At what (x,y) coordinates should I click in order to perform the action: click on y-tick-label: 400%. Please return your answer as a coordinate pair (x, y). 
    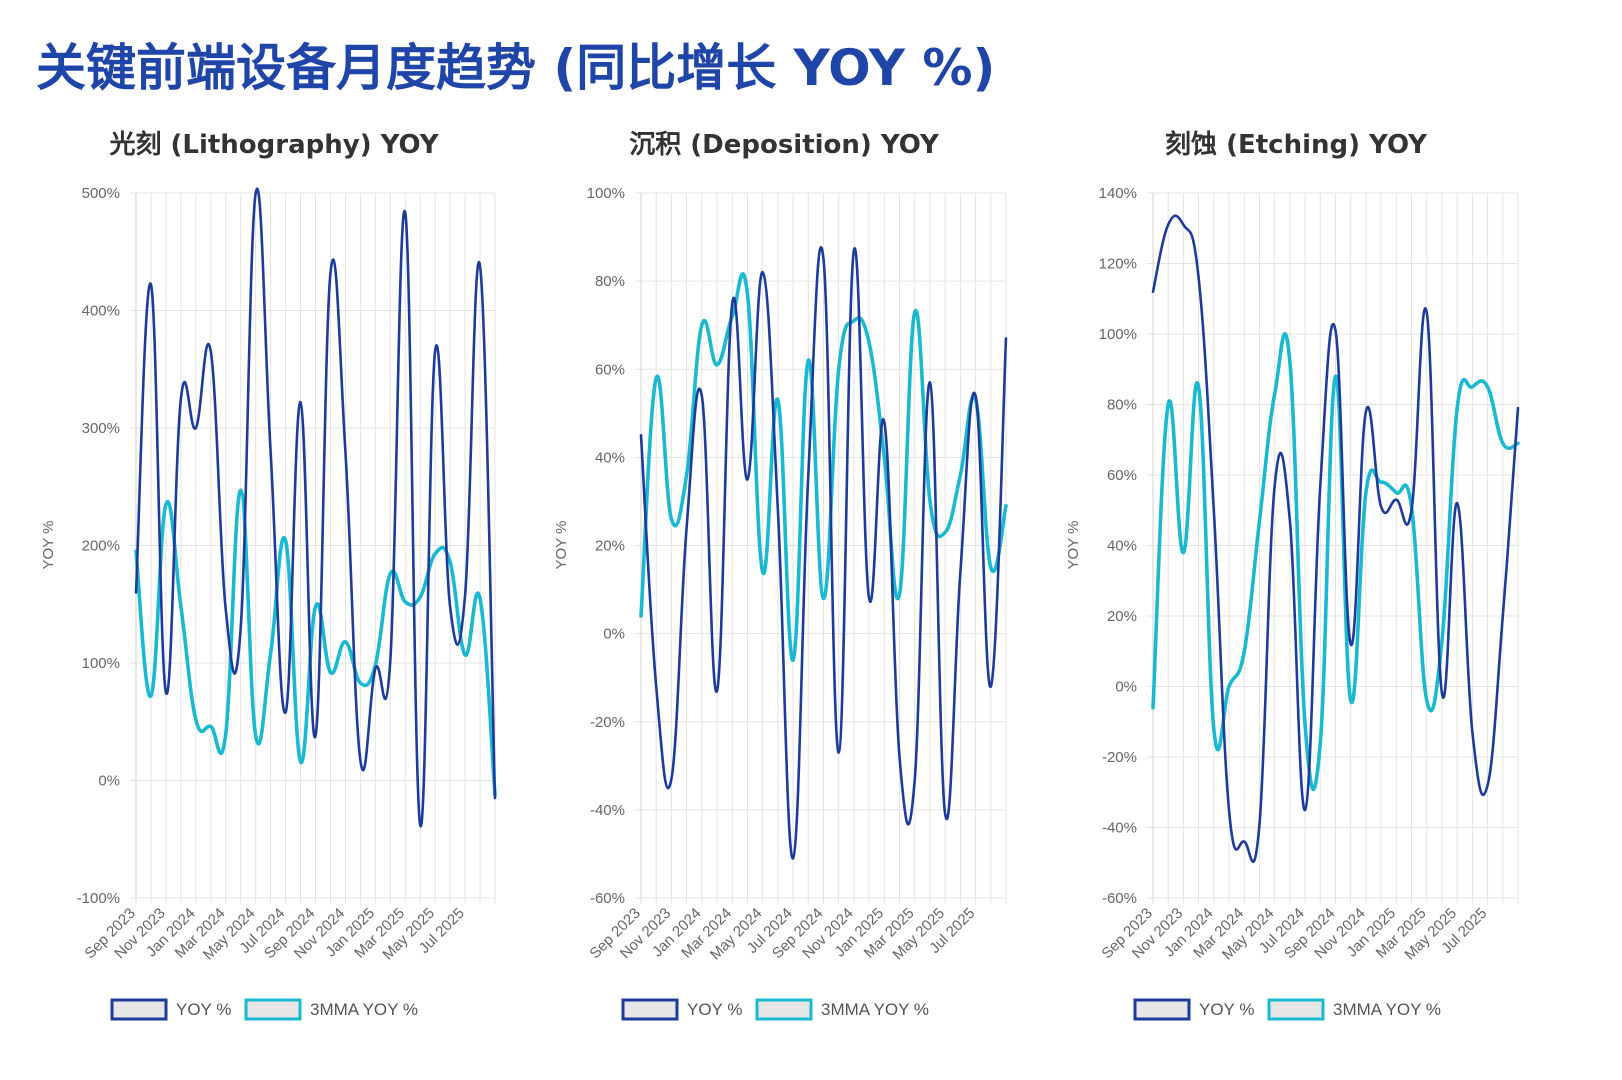
    Looking at the image, I should click on (101, 311).